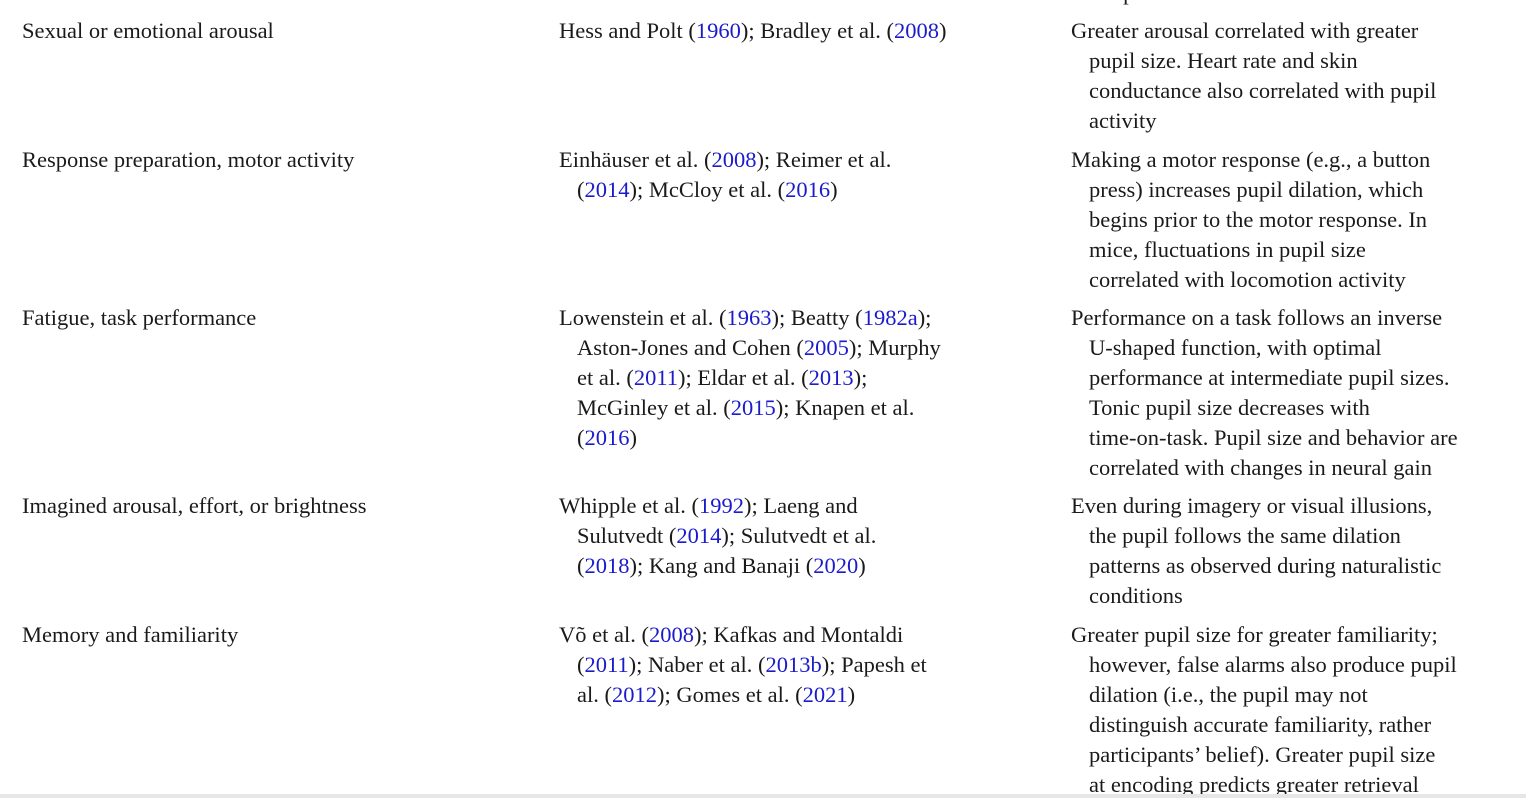  I want to click on citation-text: McGinley et al. (, so click(654, 407).